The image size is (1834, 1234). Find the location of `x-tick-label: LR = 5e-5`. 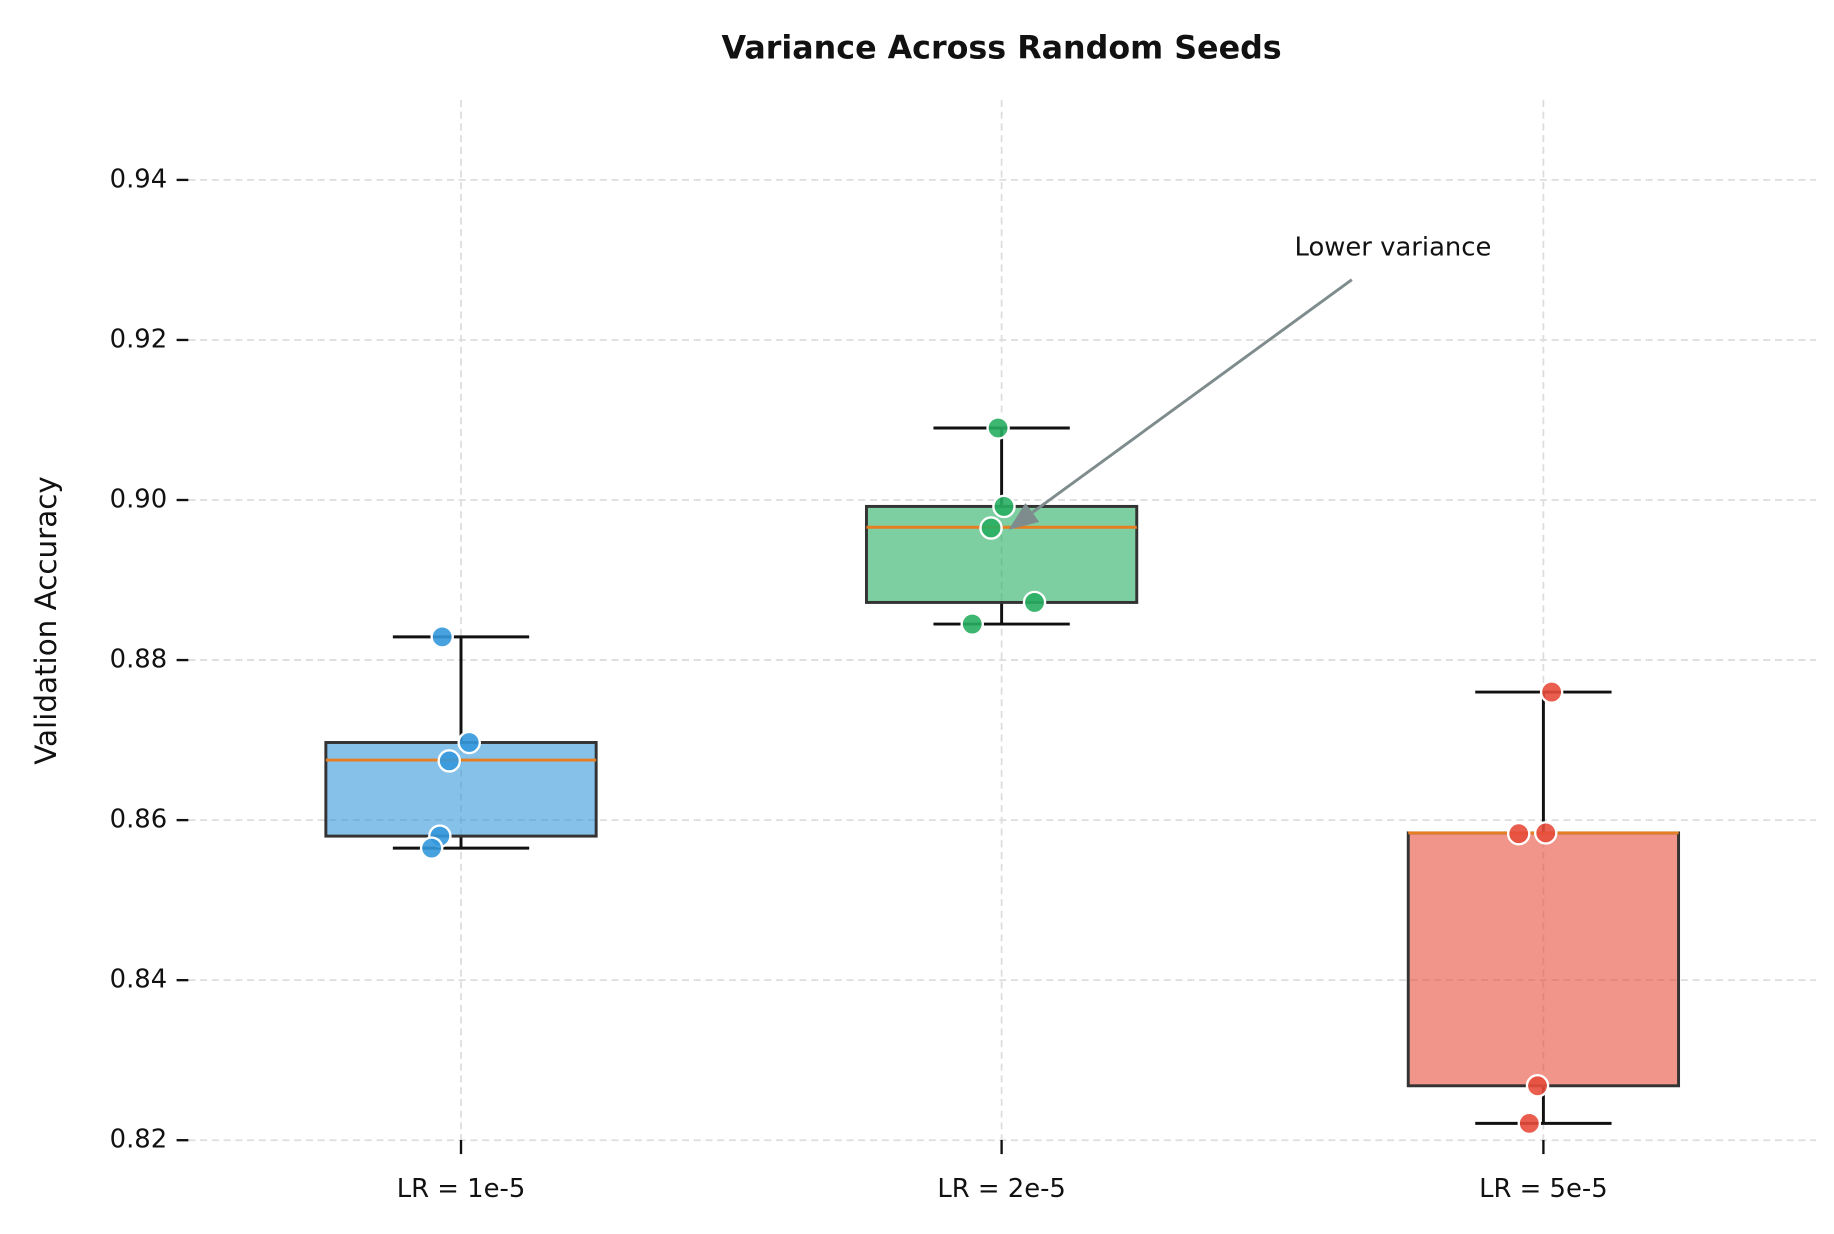

x-tick-label: LR = 5e-5 is located at coordinates (1543, 1189).